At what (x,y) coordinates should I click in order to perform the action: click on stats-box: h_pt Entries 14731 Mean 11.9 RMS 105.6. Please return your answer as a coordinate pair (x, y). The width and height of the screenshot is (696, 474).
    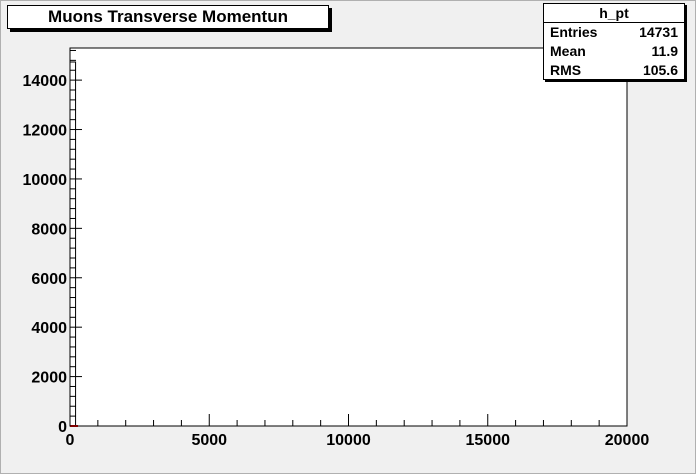
    Looking at the image, I should click on (614, 41).